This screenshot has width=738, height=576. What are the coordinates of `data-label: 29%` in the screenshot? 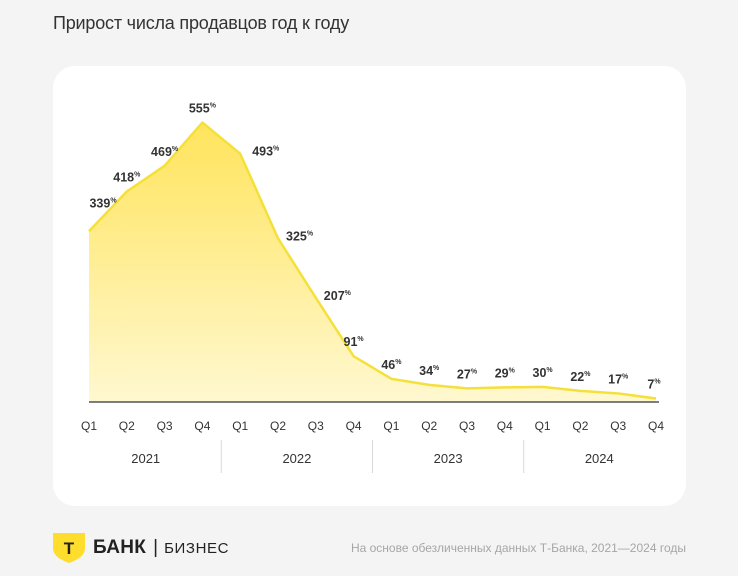 It's located at (505, 373).